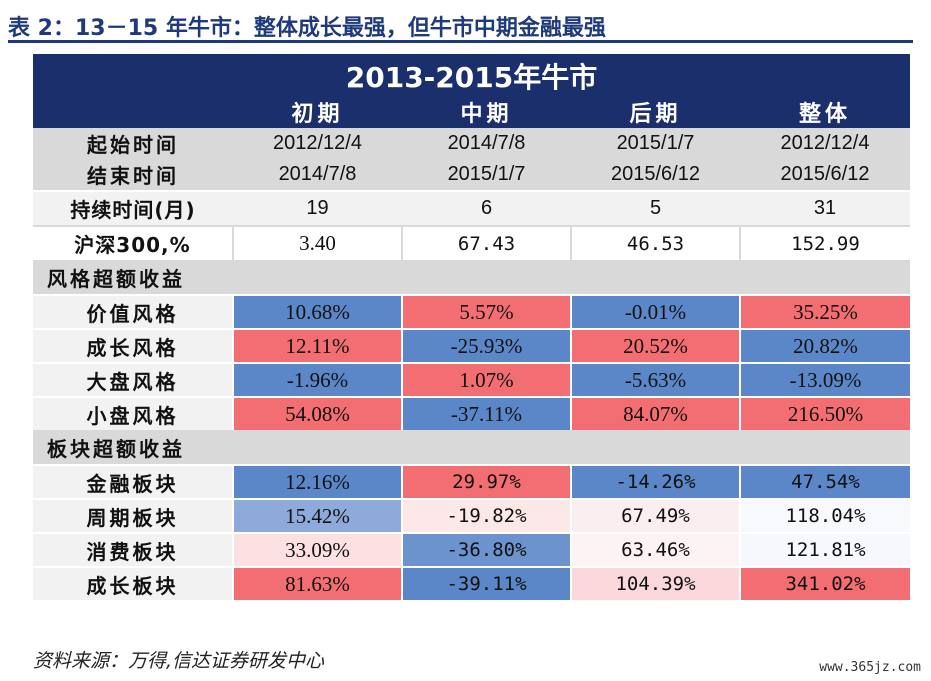 Image resolution: width=931 pixels, height=681 pixels. What do you see at coordinates (824, 481) in the screenshot?
I see `value-cell: 47.54%` at bounding box center [824, 481].